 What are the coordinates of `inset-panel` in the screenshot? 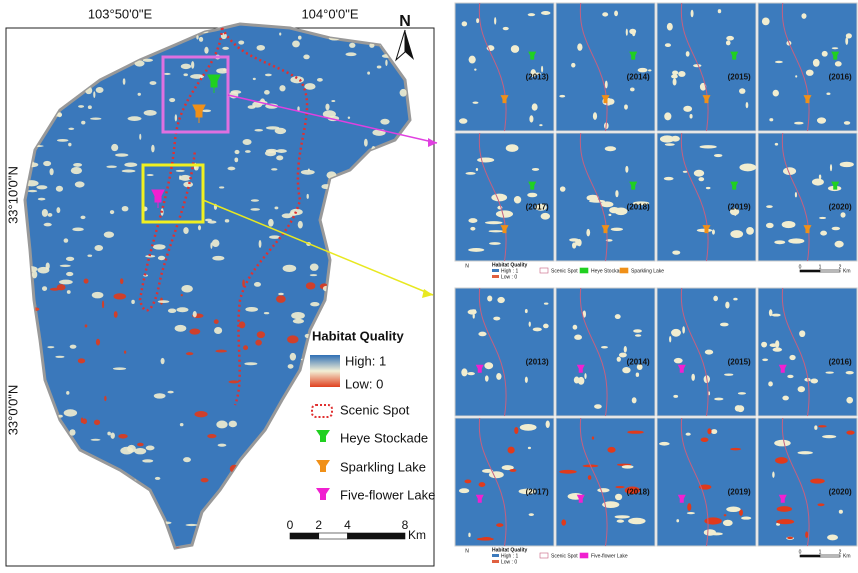 It's located at (504, 352).